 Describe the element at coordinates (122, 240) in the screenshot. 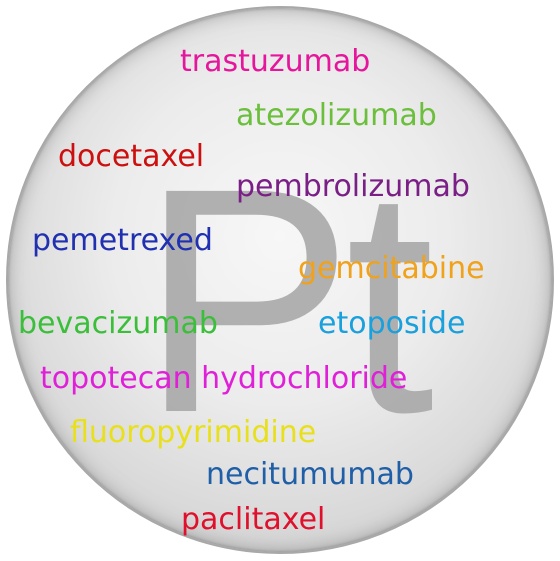

I see `drug-label-pemetrexed: pemetrexed` at that location.